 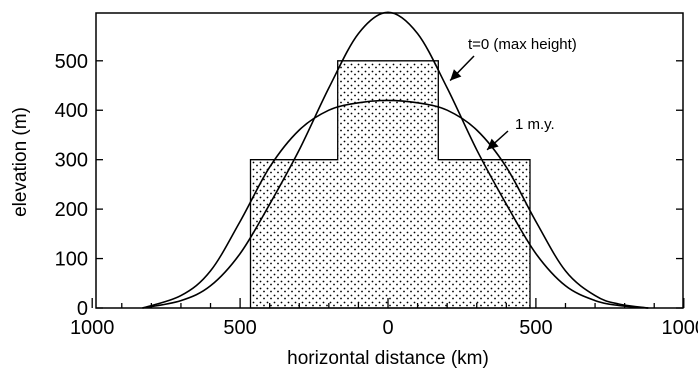 I want to click on y-axis-title: elevation (m), so click(x=20, y=162).